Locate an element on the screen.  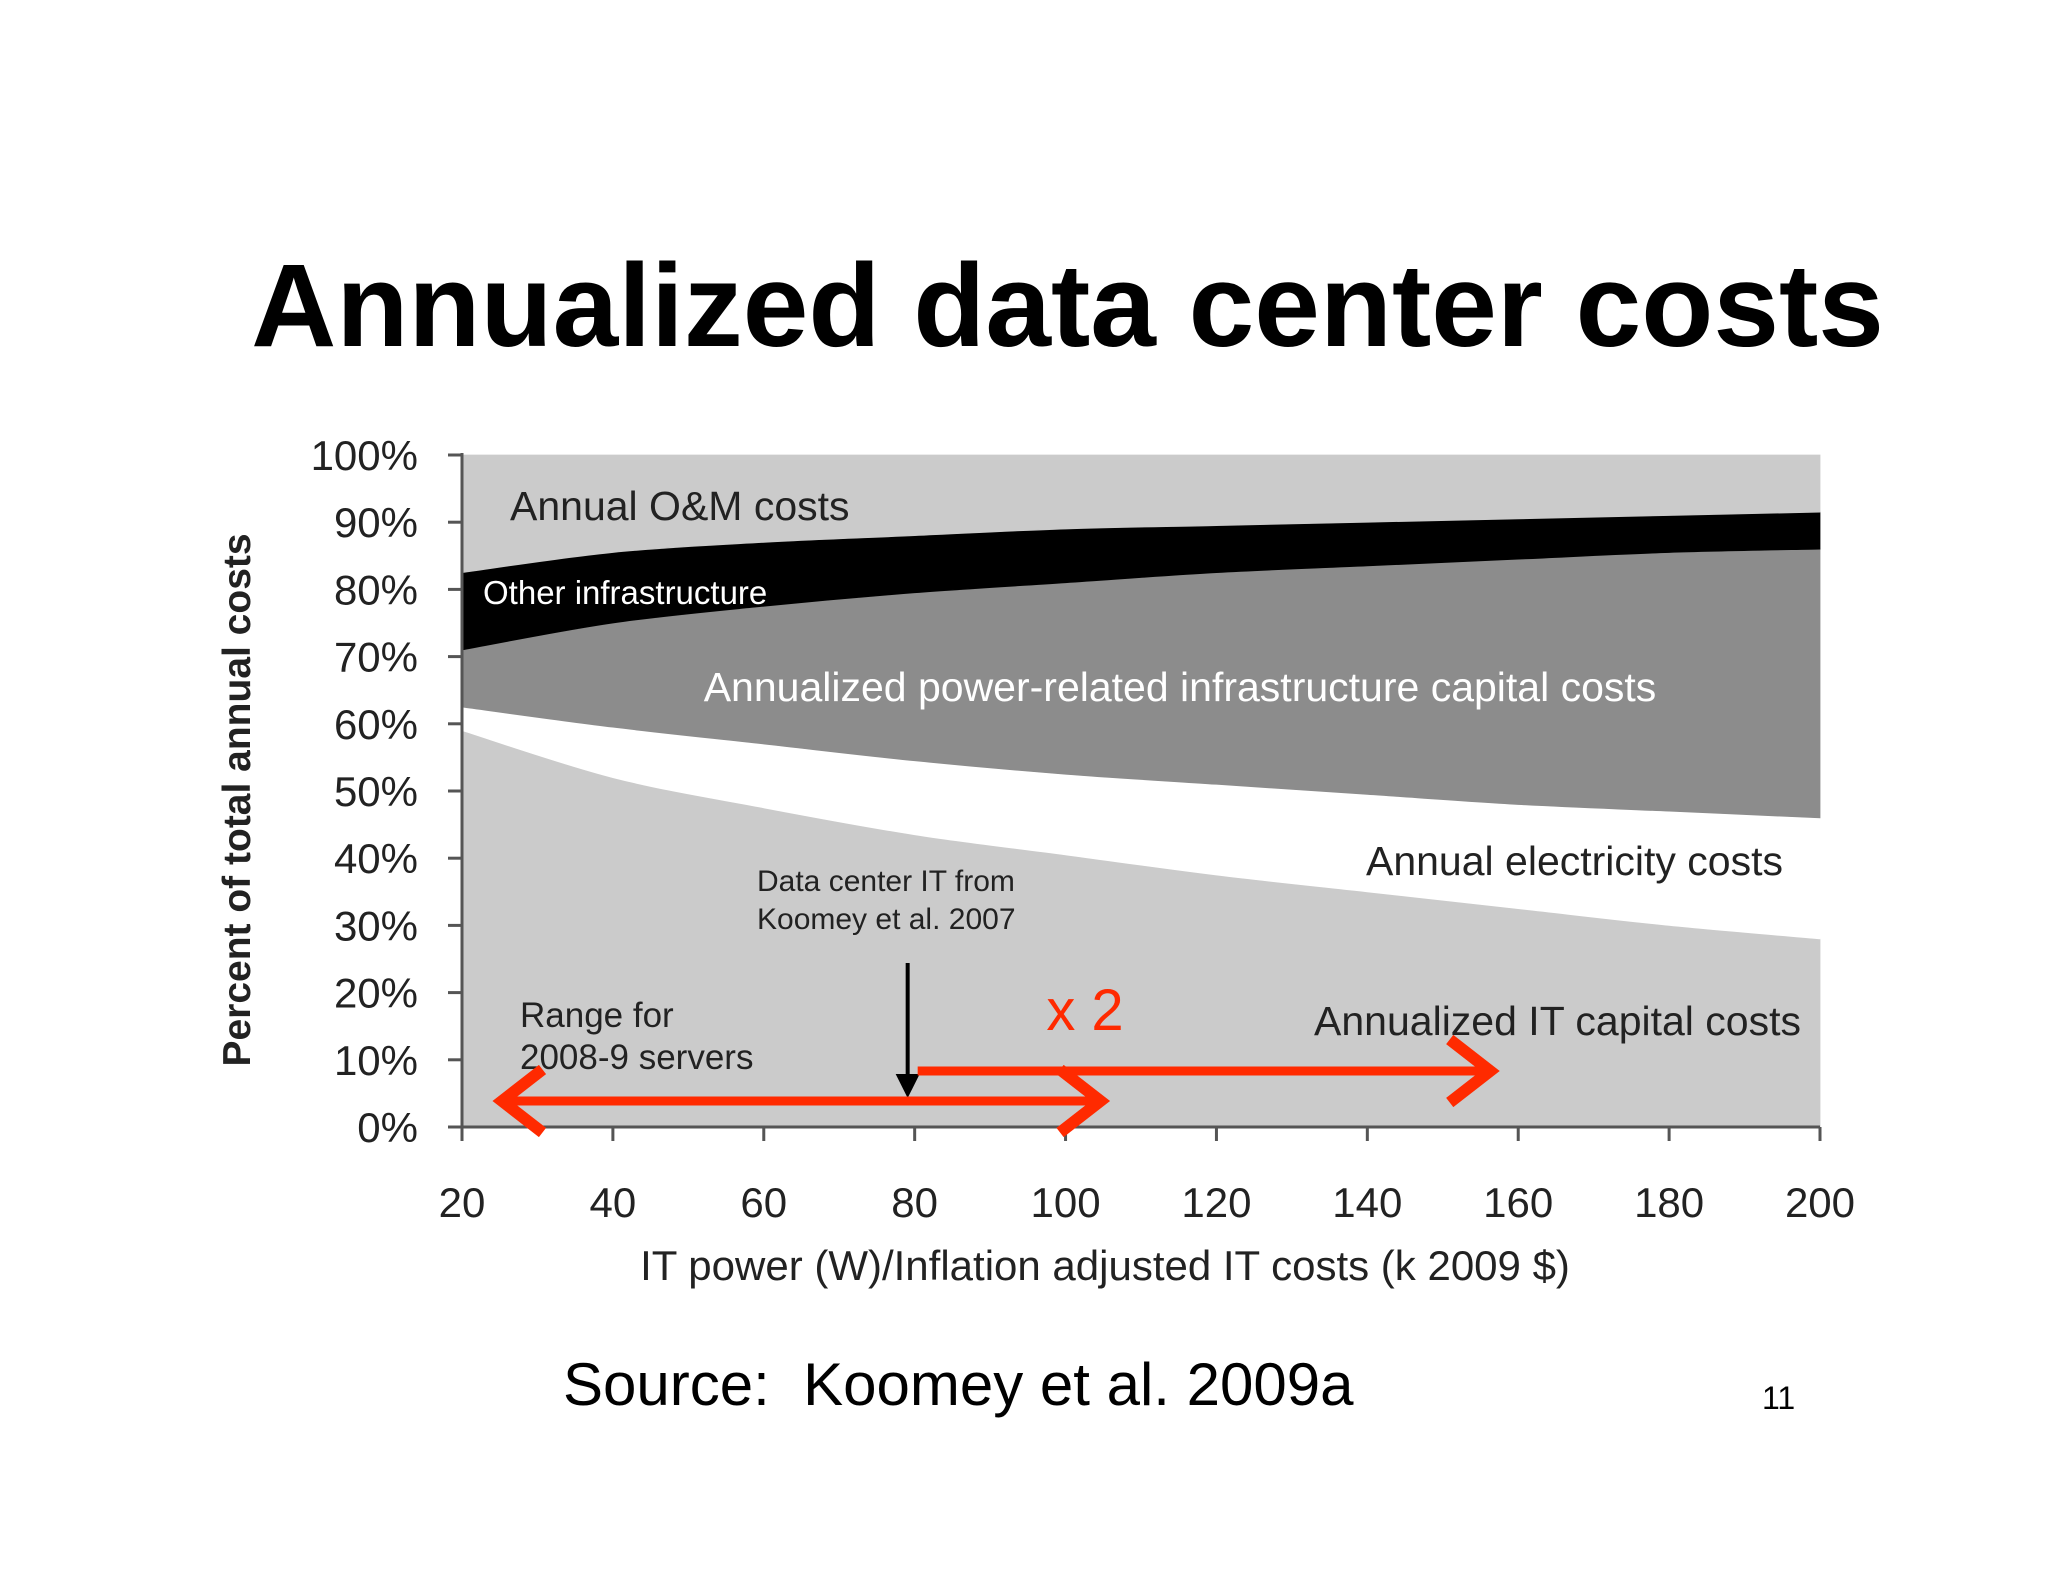
x-tick-label: 100 is located at coordinates (1066, 1202).